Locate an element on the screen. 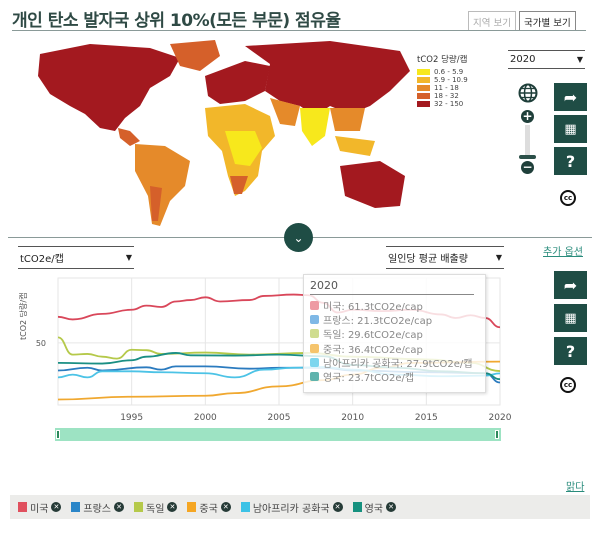 Image resolution: width=600 pixels, height=533 pixels. legend-item: 프랑스 ✕ is located at coordinates (98, 507).